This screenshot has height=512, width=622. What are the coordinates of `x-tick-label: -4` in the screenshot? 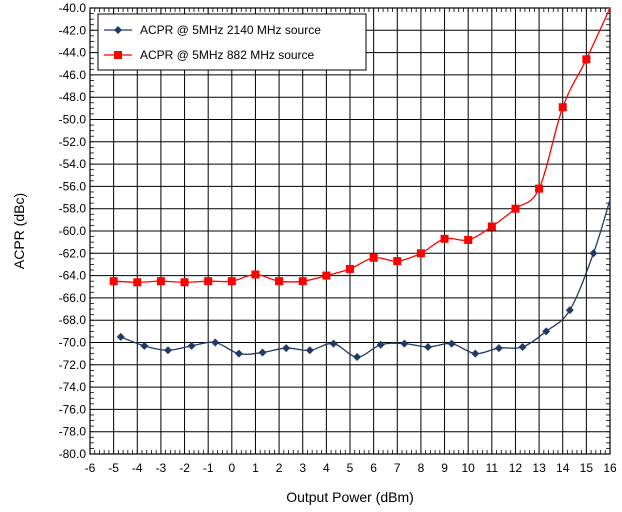 It's located at (137, 468).